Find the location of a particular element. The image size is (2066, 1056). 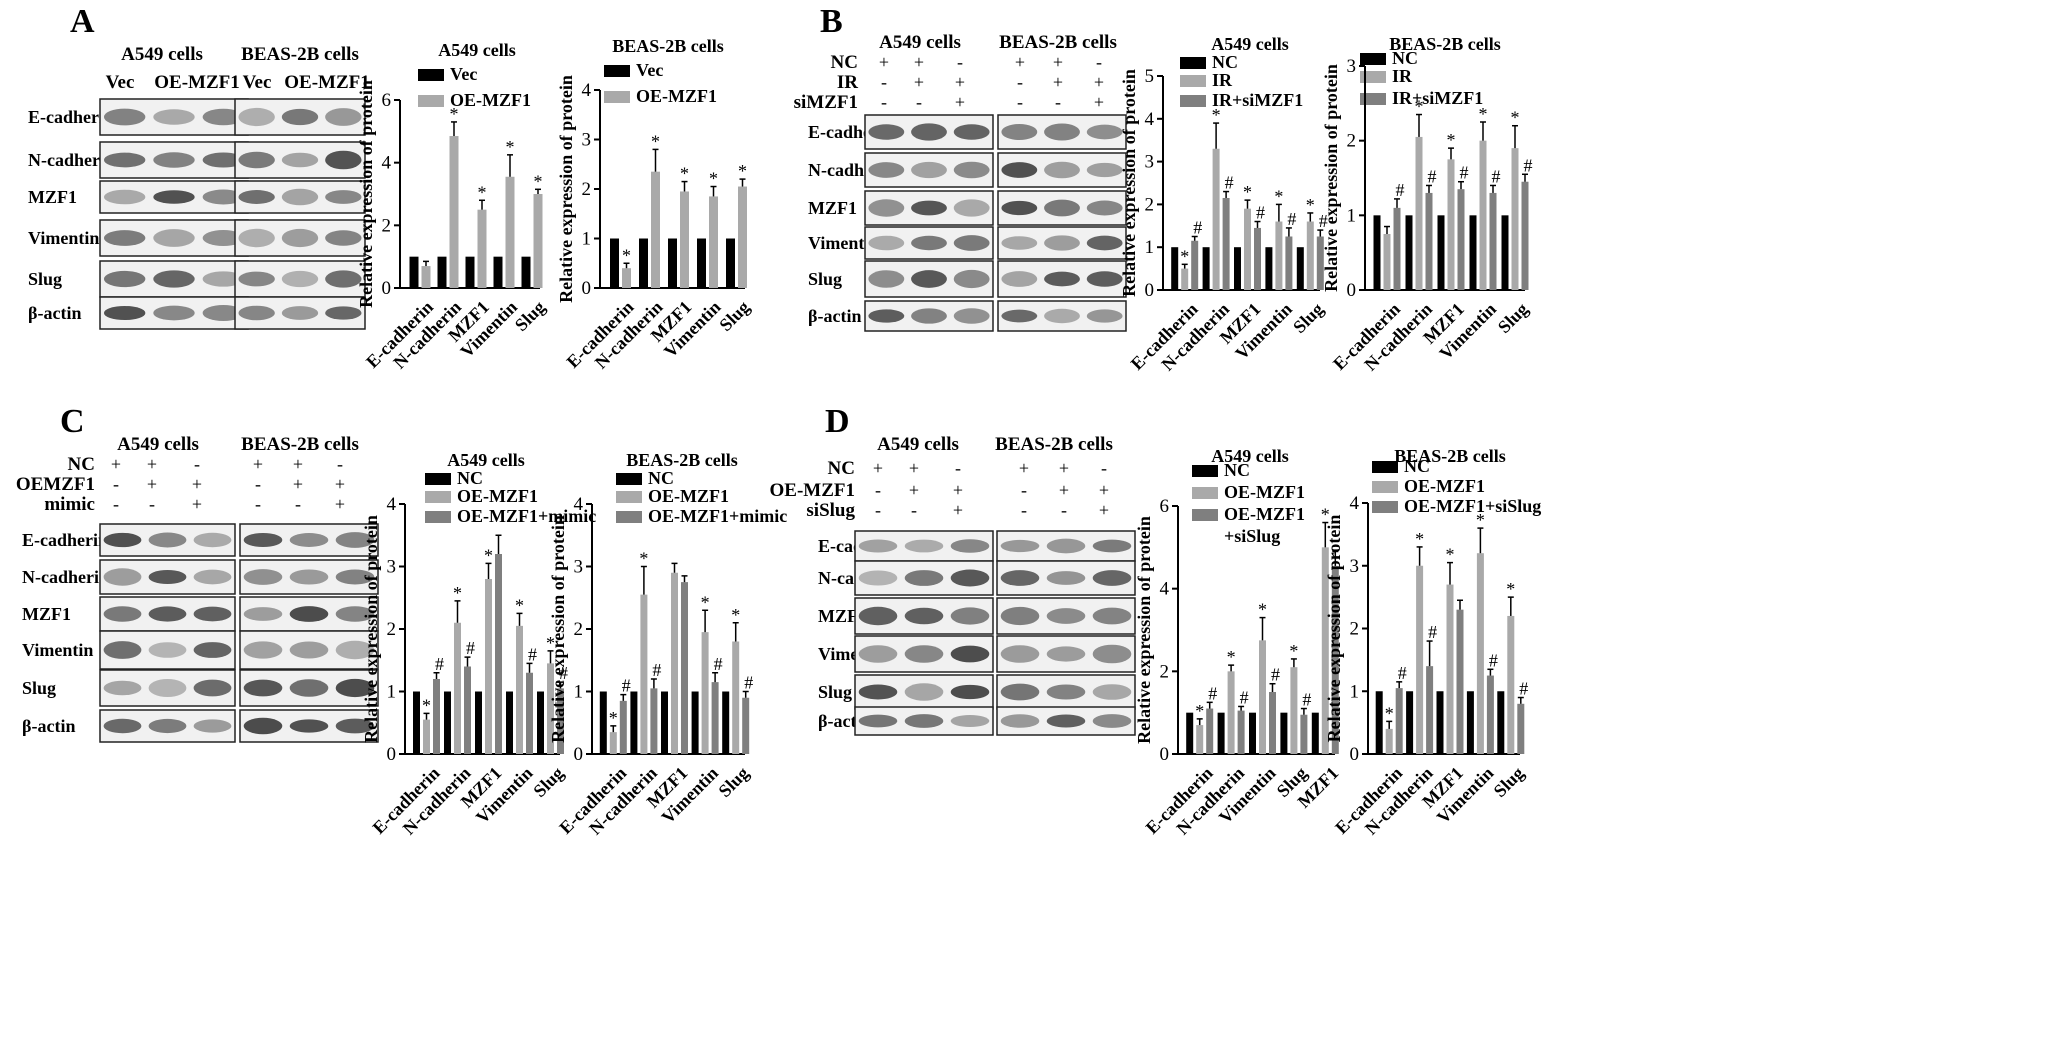

blot-row-label: Vimentin is located at coordinates (57, 650).